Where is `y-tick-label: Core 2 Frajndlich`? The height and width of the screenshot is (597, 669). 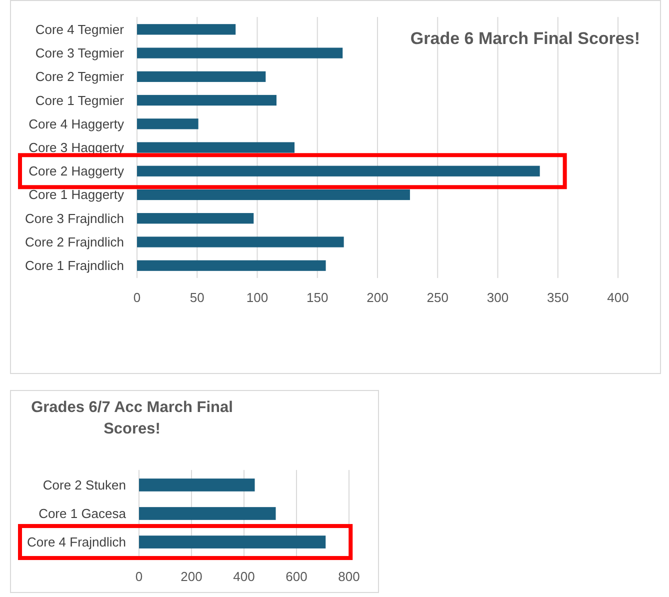 y-tick-label: Core 2 Frajndlich is located at coordinates (74, 242).